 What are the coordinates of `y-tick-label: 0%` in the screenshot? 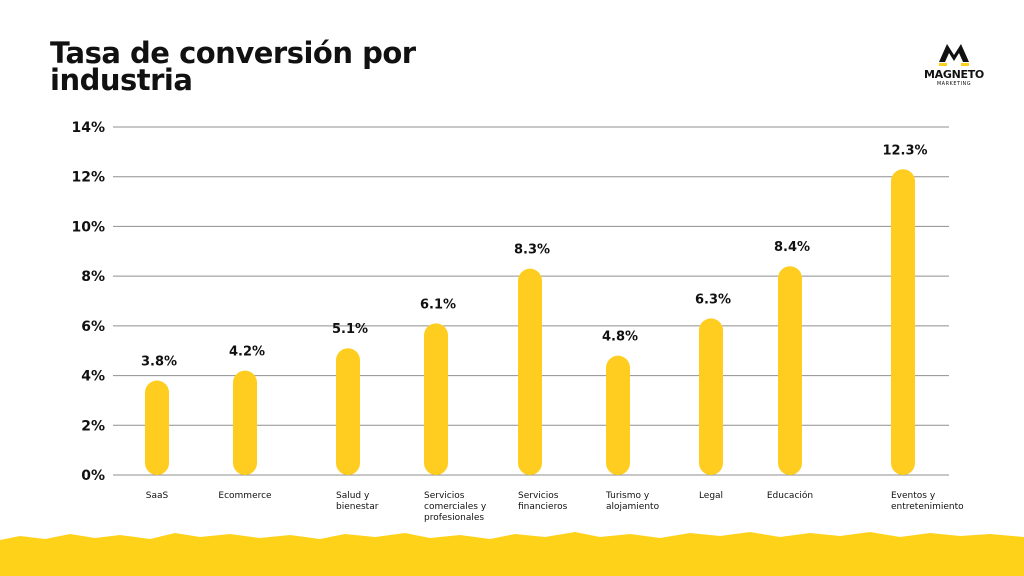 It's located at (93, 476).